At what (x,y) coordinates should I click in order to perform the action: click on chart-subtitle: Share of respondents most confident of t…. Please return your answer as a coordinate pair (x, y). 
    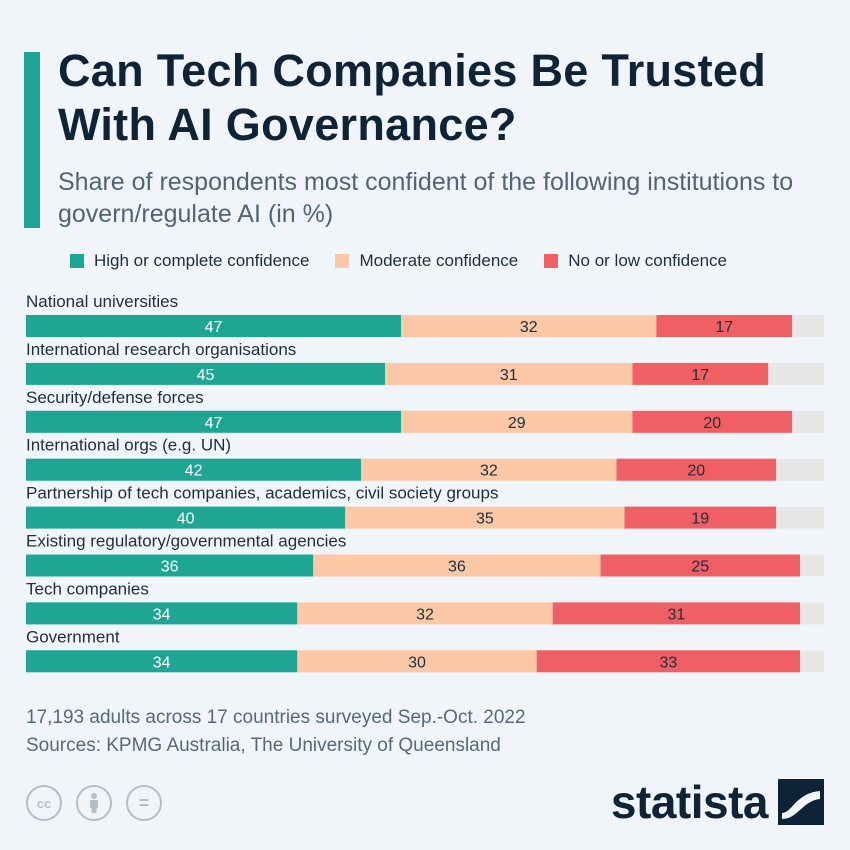
    Looking at the image, I should click on (426, 198).